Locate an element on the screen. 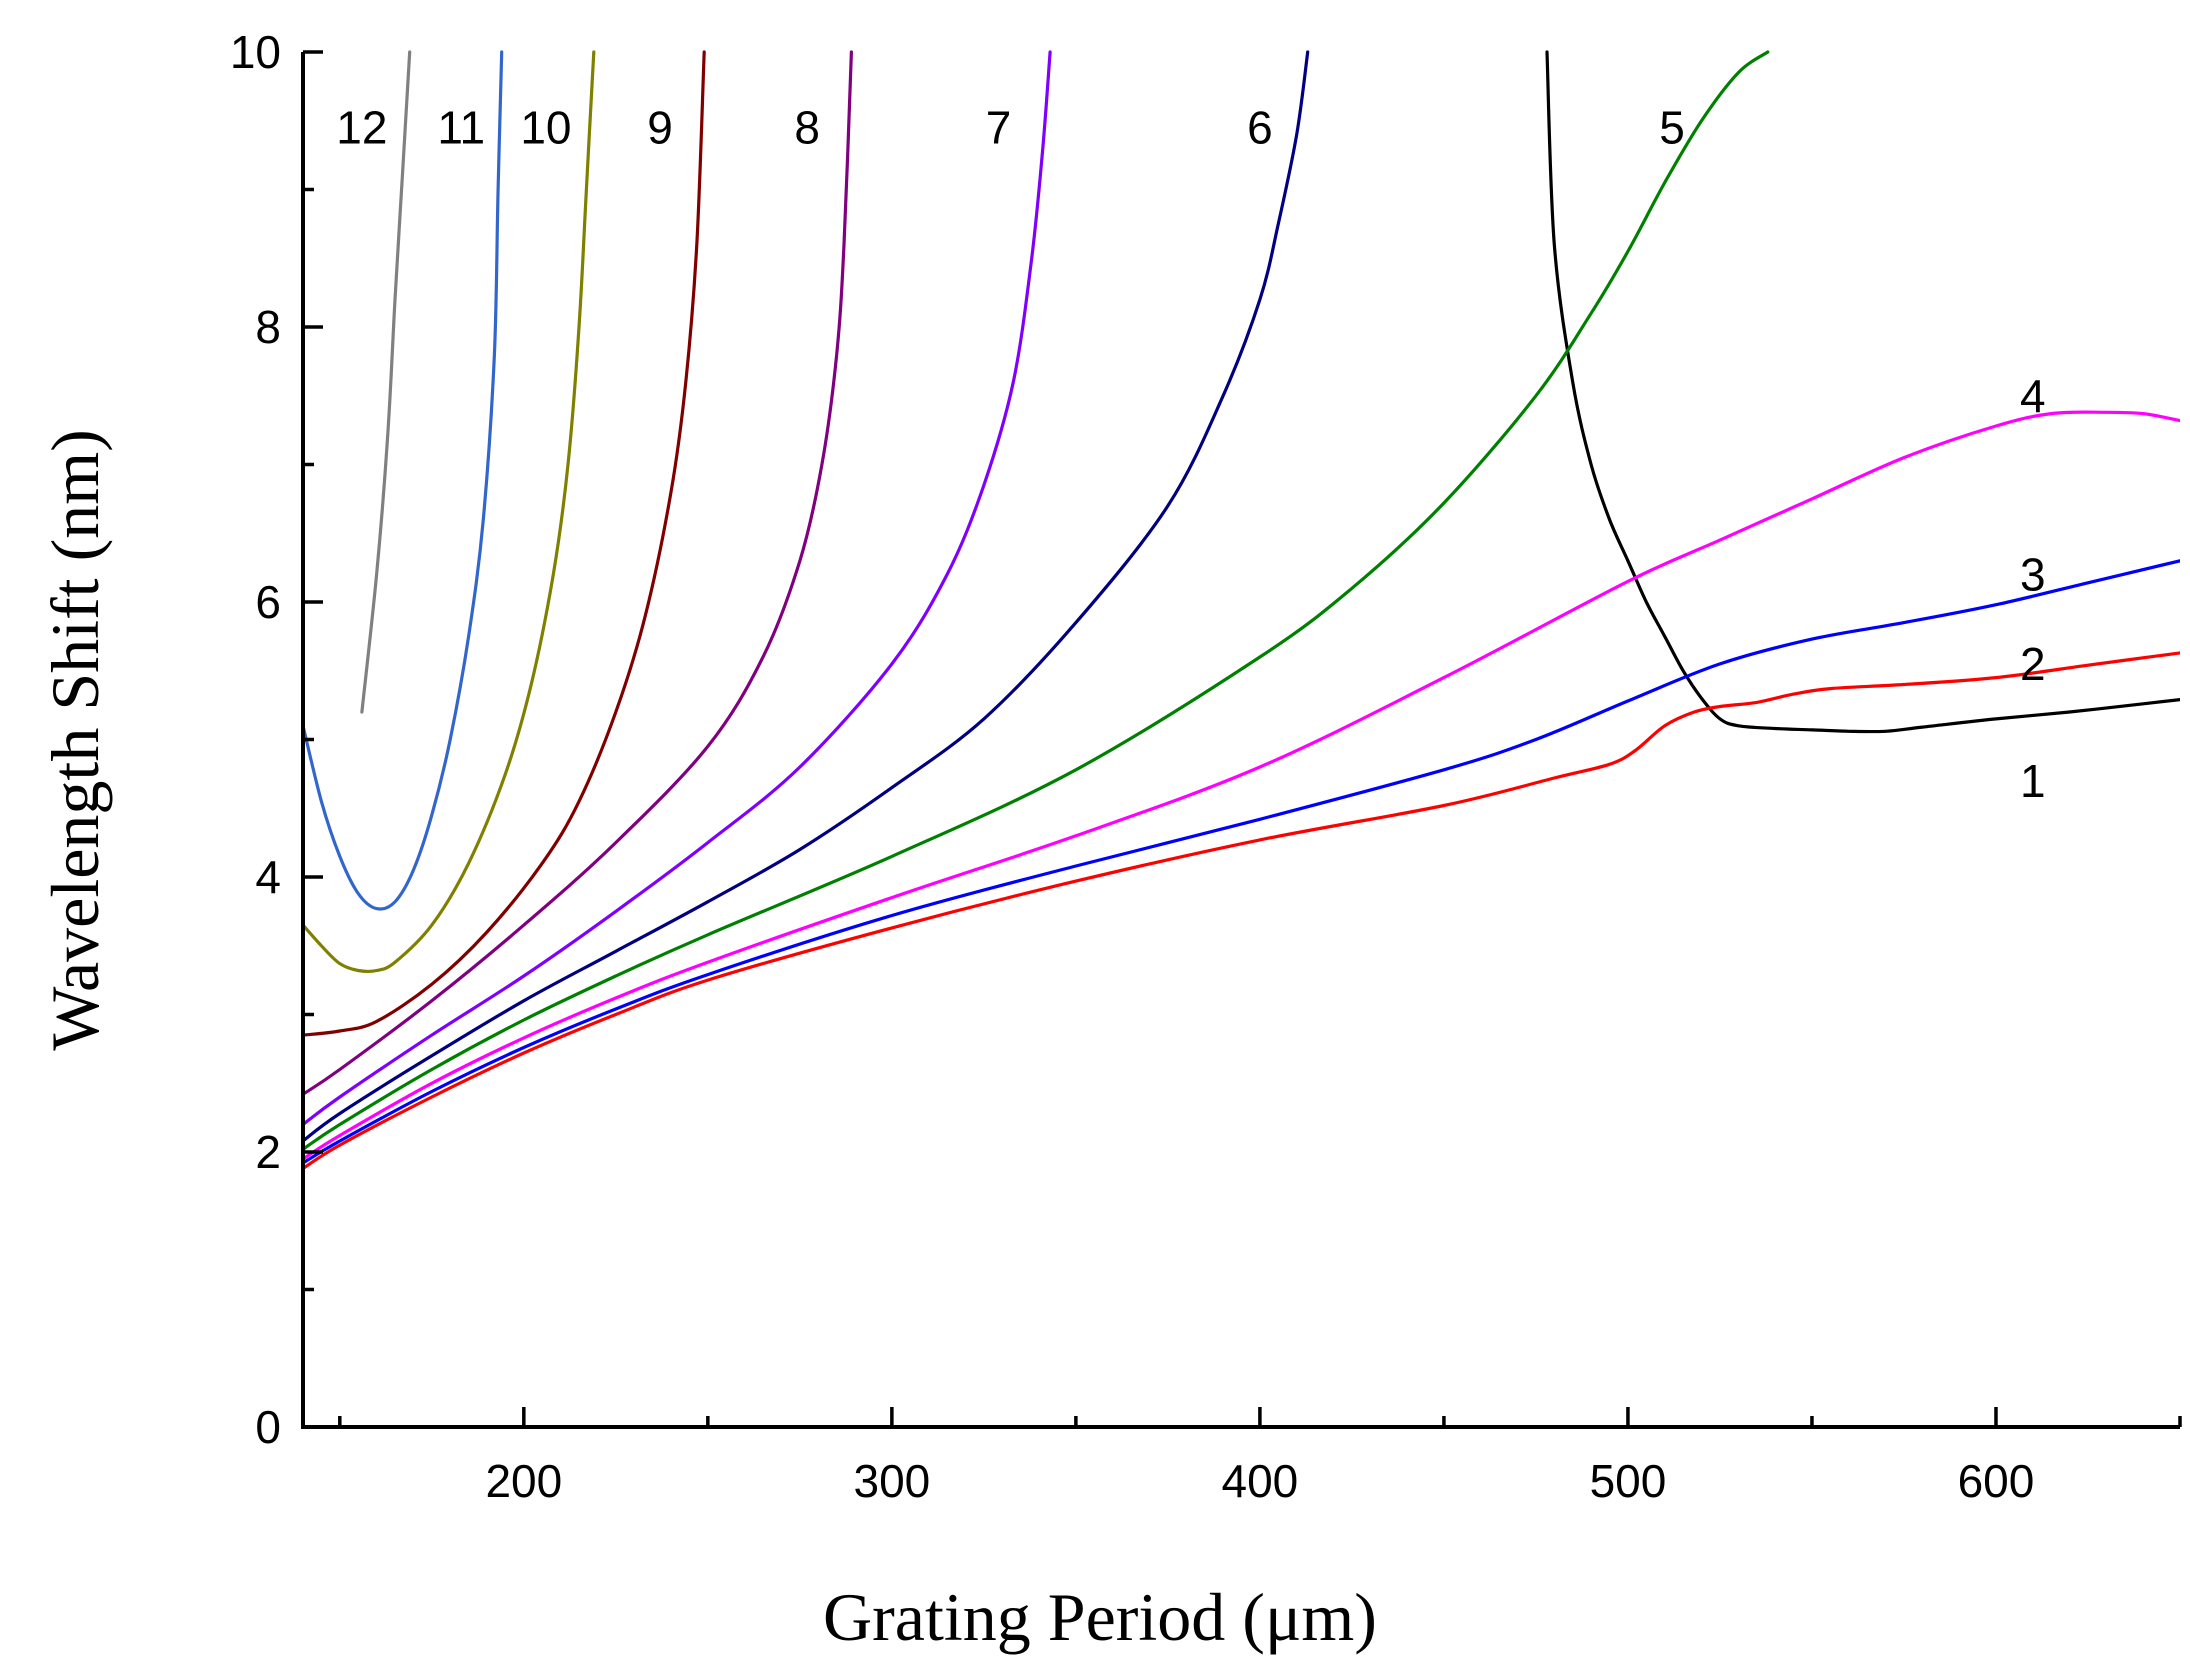  y-tick-label: 2 is located at coordinates (268, 1152).